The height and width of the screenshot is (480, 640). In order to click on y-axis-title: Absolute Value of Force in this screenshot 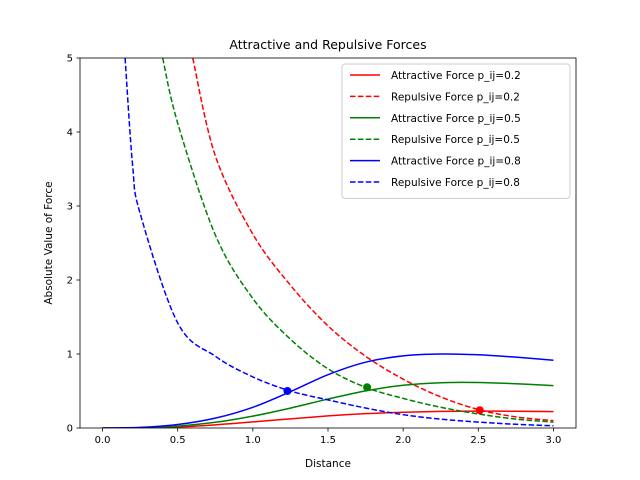, I will do `click(49, 242)`.